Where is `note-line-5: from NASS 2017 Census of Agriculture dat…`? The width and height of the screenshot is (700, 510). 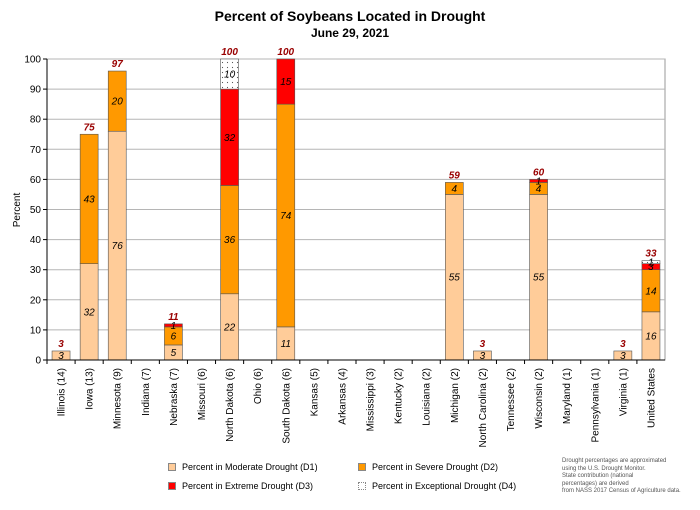 note-line-5: from NASS 2017 Census of Agriculture dat… is located at coordinates (621, 491).